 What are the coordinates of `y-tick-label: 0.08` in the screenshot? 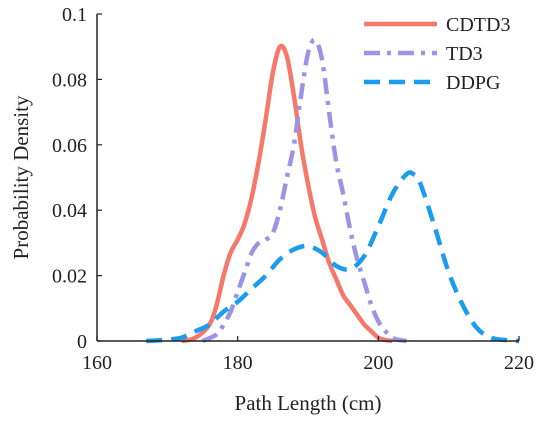 It's located at (69, 80).